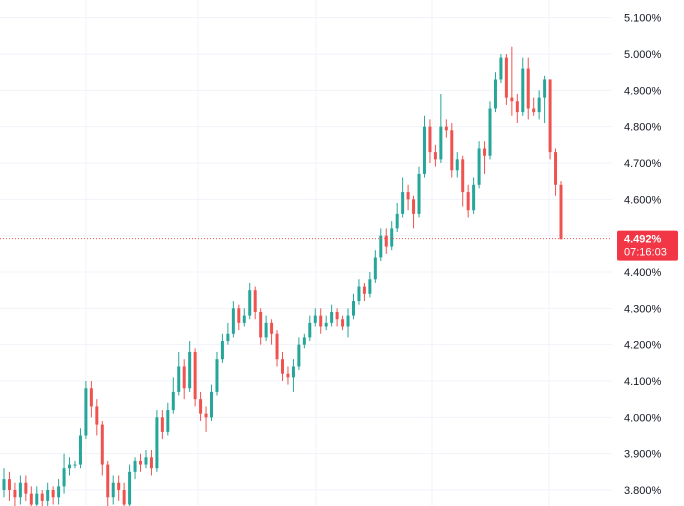 The width and height of the screenshot is (684, 506). I want to click on y-tick-label: 4.900%, so click(643, 91).